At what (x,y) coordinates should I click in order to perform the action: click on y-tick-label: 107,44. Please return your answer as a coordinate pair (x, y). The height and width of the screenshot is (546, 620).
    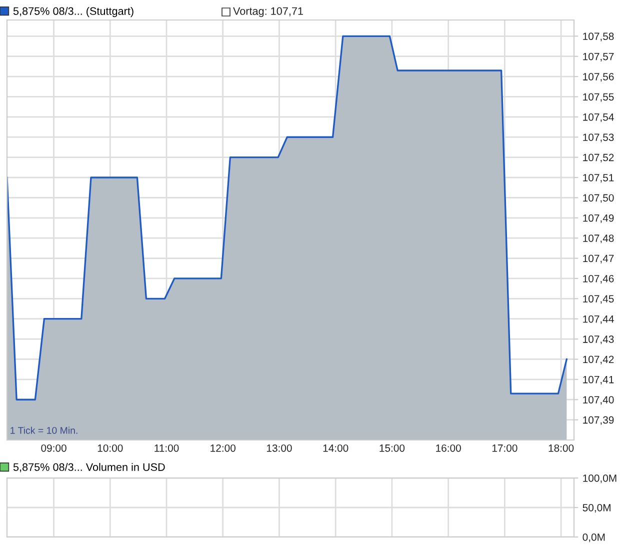
    Looking at the image, I should click on (598, 319).